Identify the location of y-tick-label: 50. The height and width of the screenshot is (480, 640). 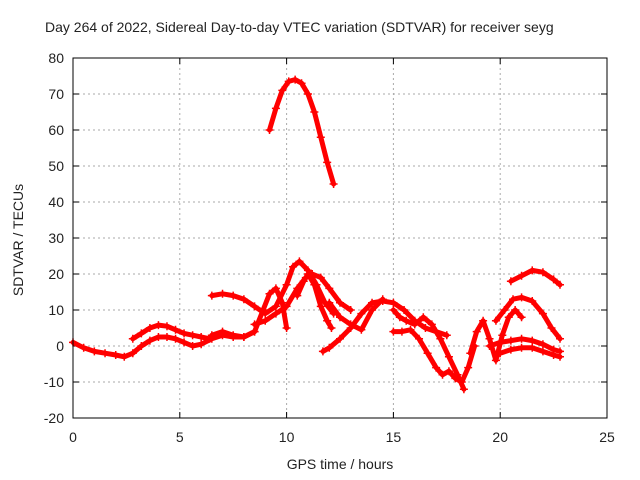
(56, 166).